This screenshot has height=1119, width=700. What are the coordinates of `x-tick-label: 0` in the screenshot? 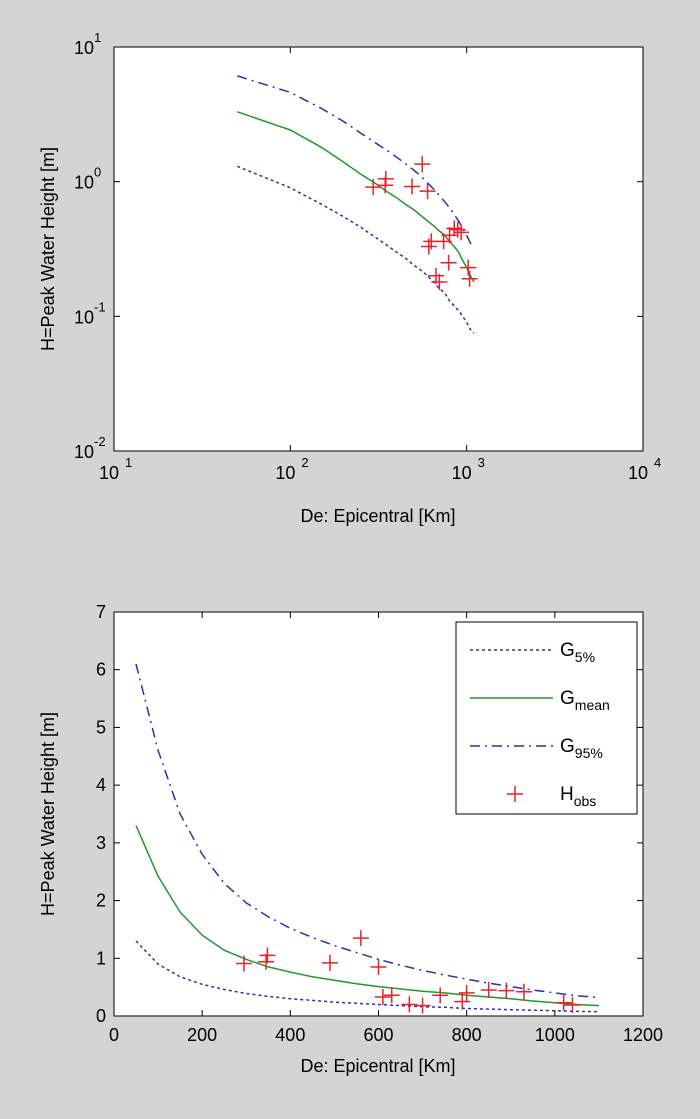 It's located at (114, 1035).